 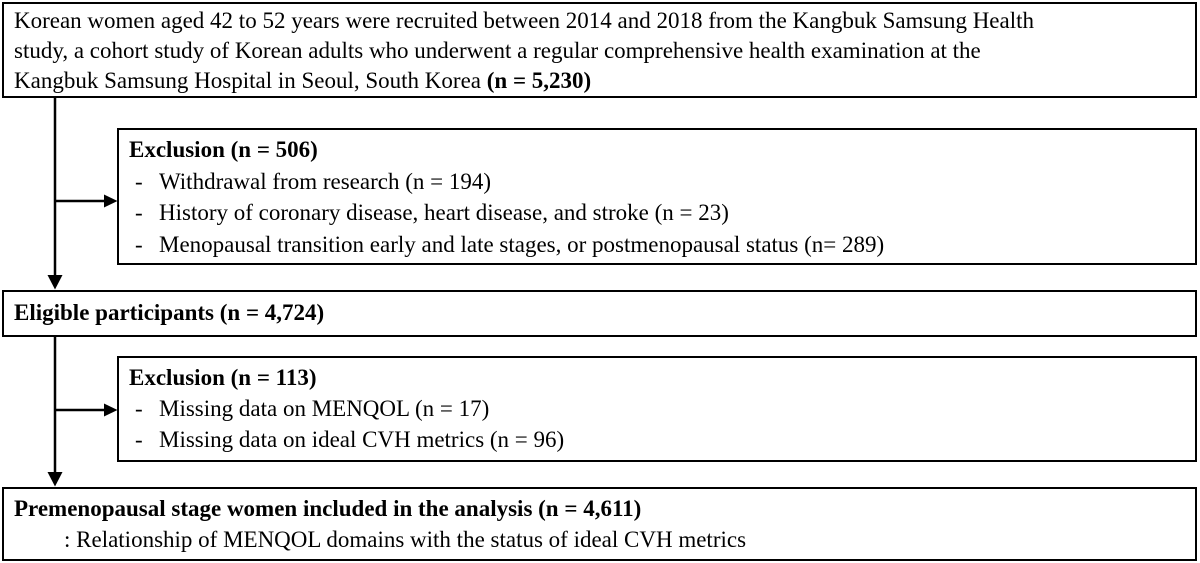 What do you see at coordinates (657, 182) in the screenshot?
I see `exclusion1-item: - Withdrawal from research (n = 194)` at bounding box center [657, 182].